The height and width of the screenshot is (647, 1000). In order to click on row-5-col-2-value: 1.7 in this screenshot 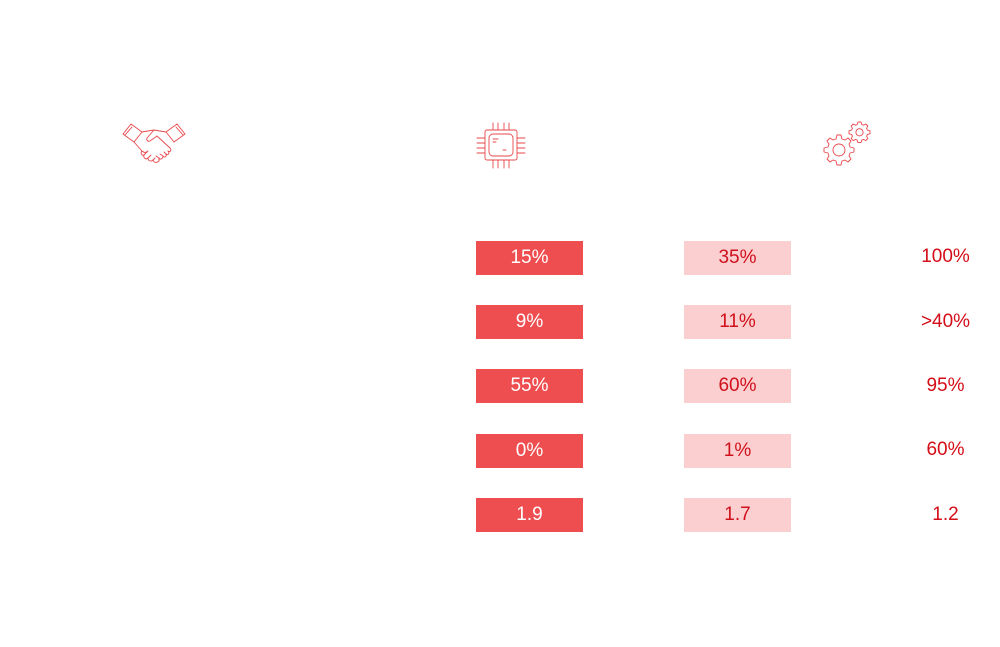, I will do `click(737, 515)`.